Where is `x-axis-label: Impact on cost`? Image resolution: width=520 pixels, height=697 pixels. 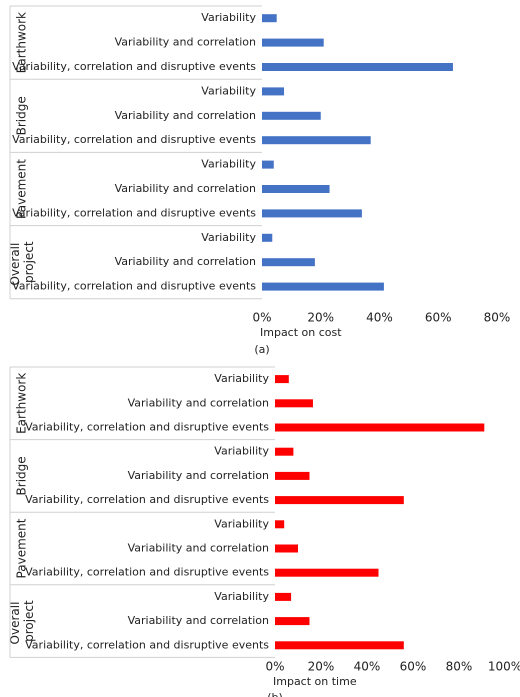 x-axis-label: Impact on cost is located at coordinates (301, 332).